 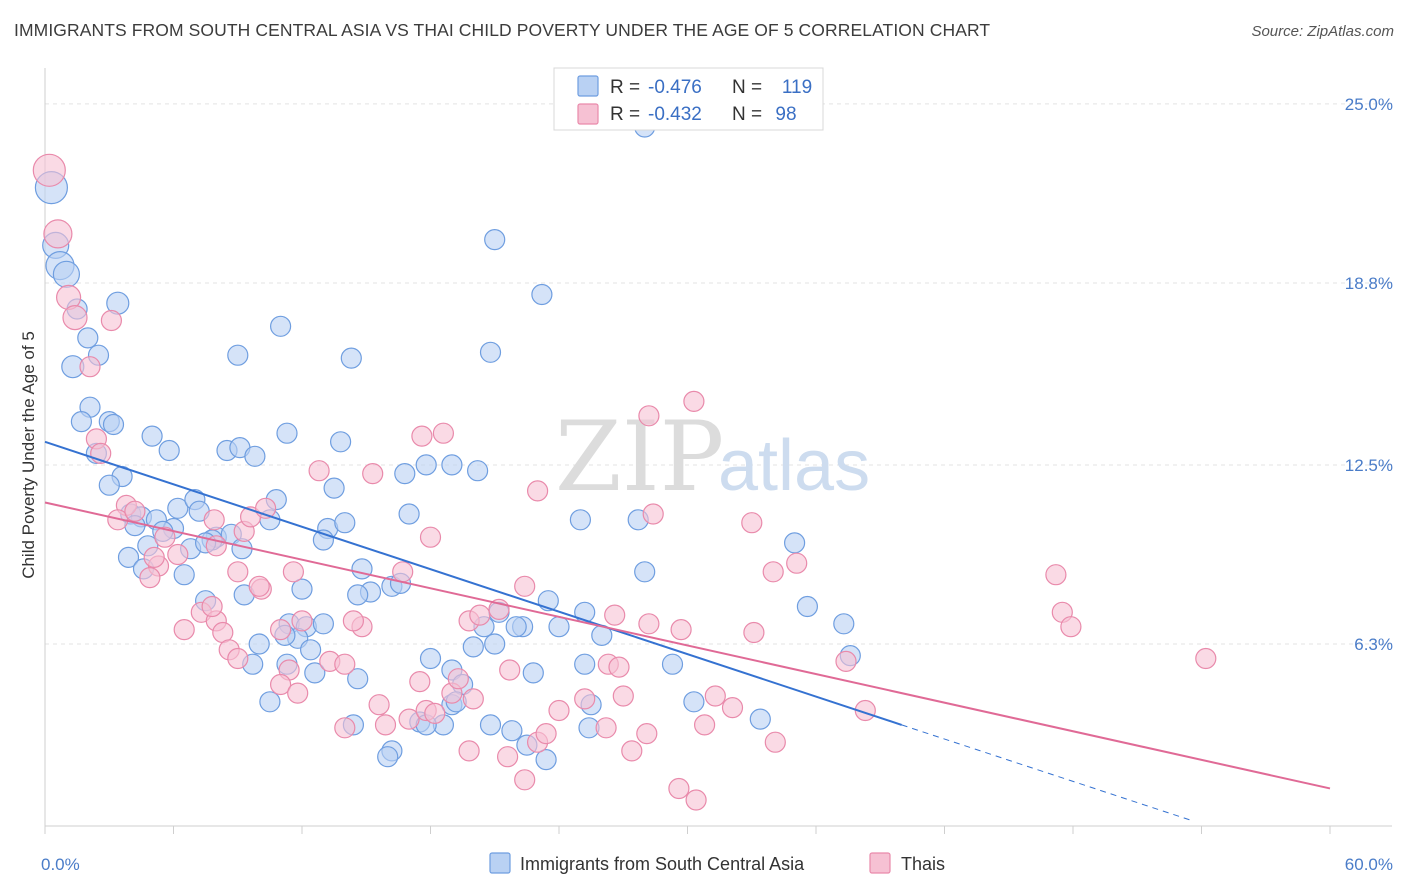 I want to click on y-tick-label-0: 6.3%, so click(x=1373, y=644).